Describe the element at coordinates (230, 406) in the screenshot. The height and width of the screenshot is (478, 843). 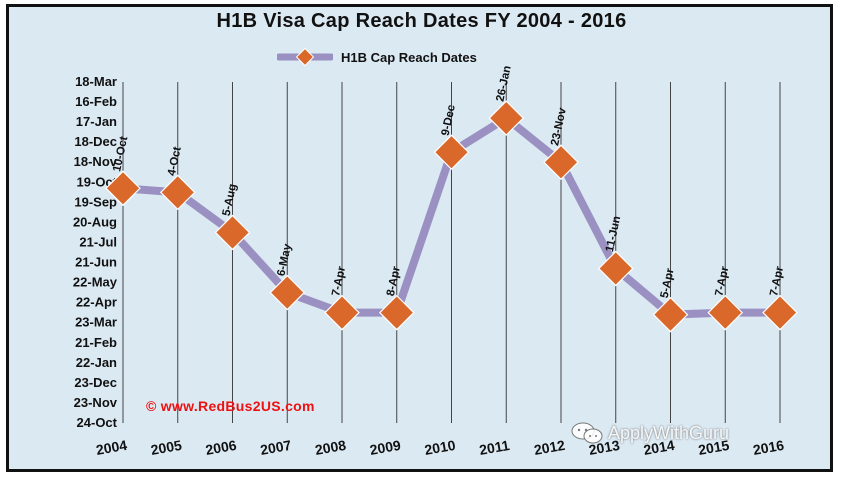
I see `copyright-text: © www.RedBus2US.com` at that location.